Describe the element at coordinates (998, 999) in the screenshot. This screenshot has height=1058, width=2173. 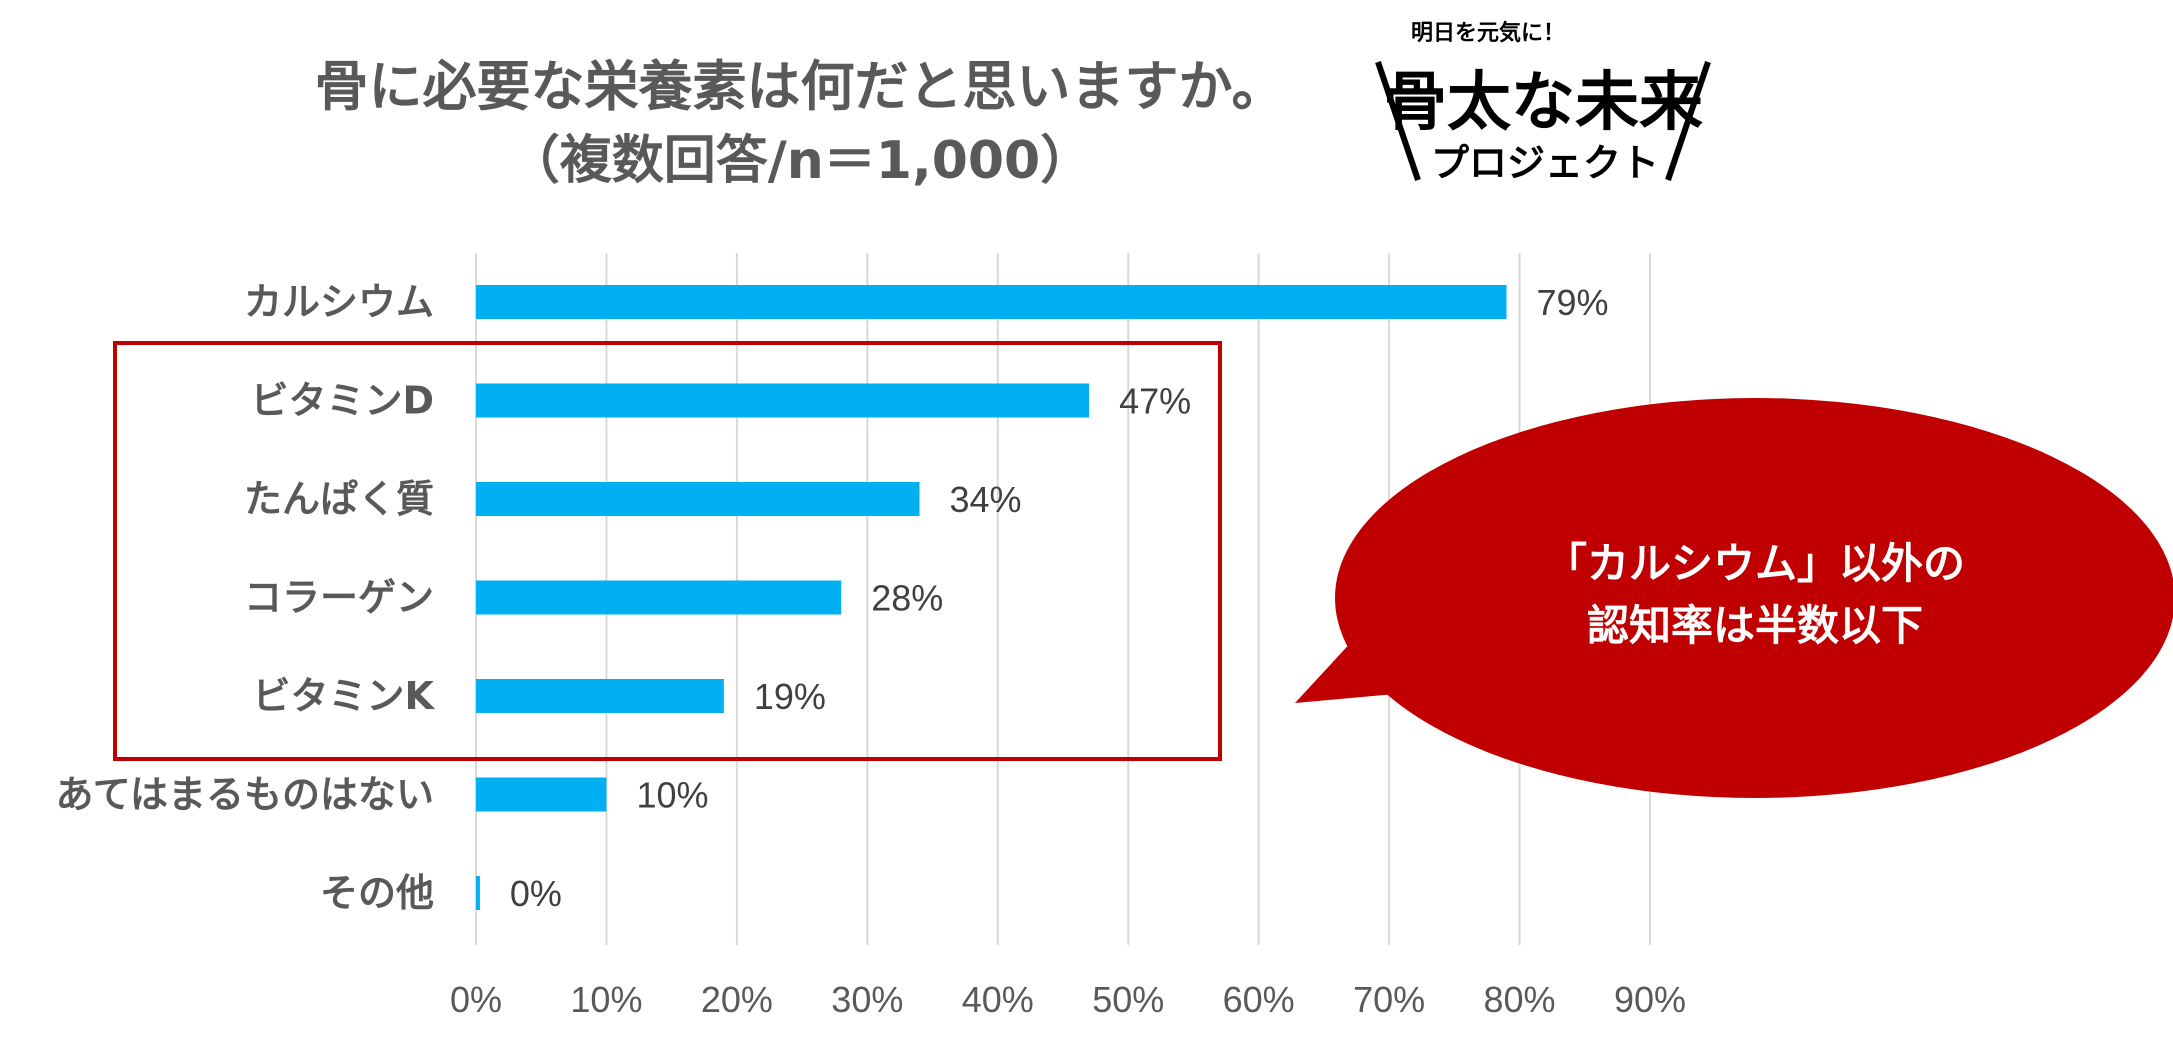
I see `x-tick-label: 40%` at that location.